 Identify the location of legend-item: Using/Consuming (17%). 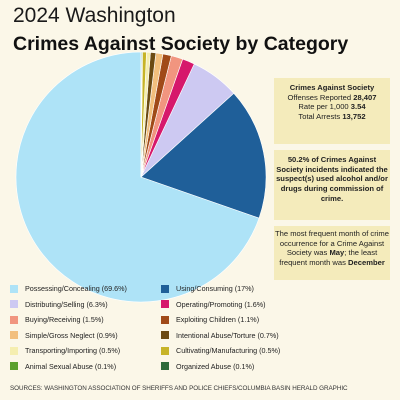
(207, 288).